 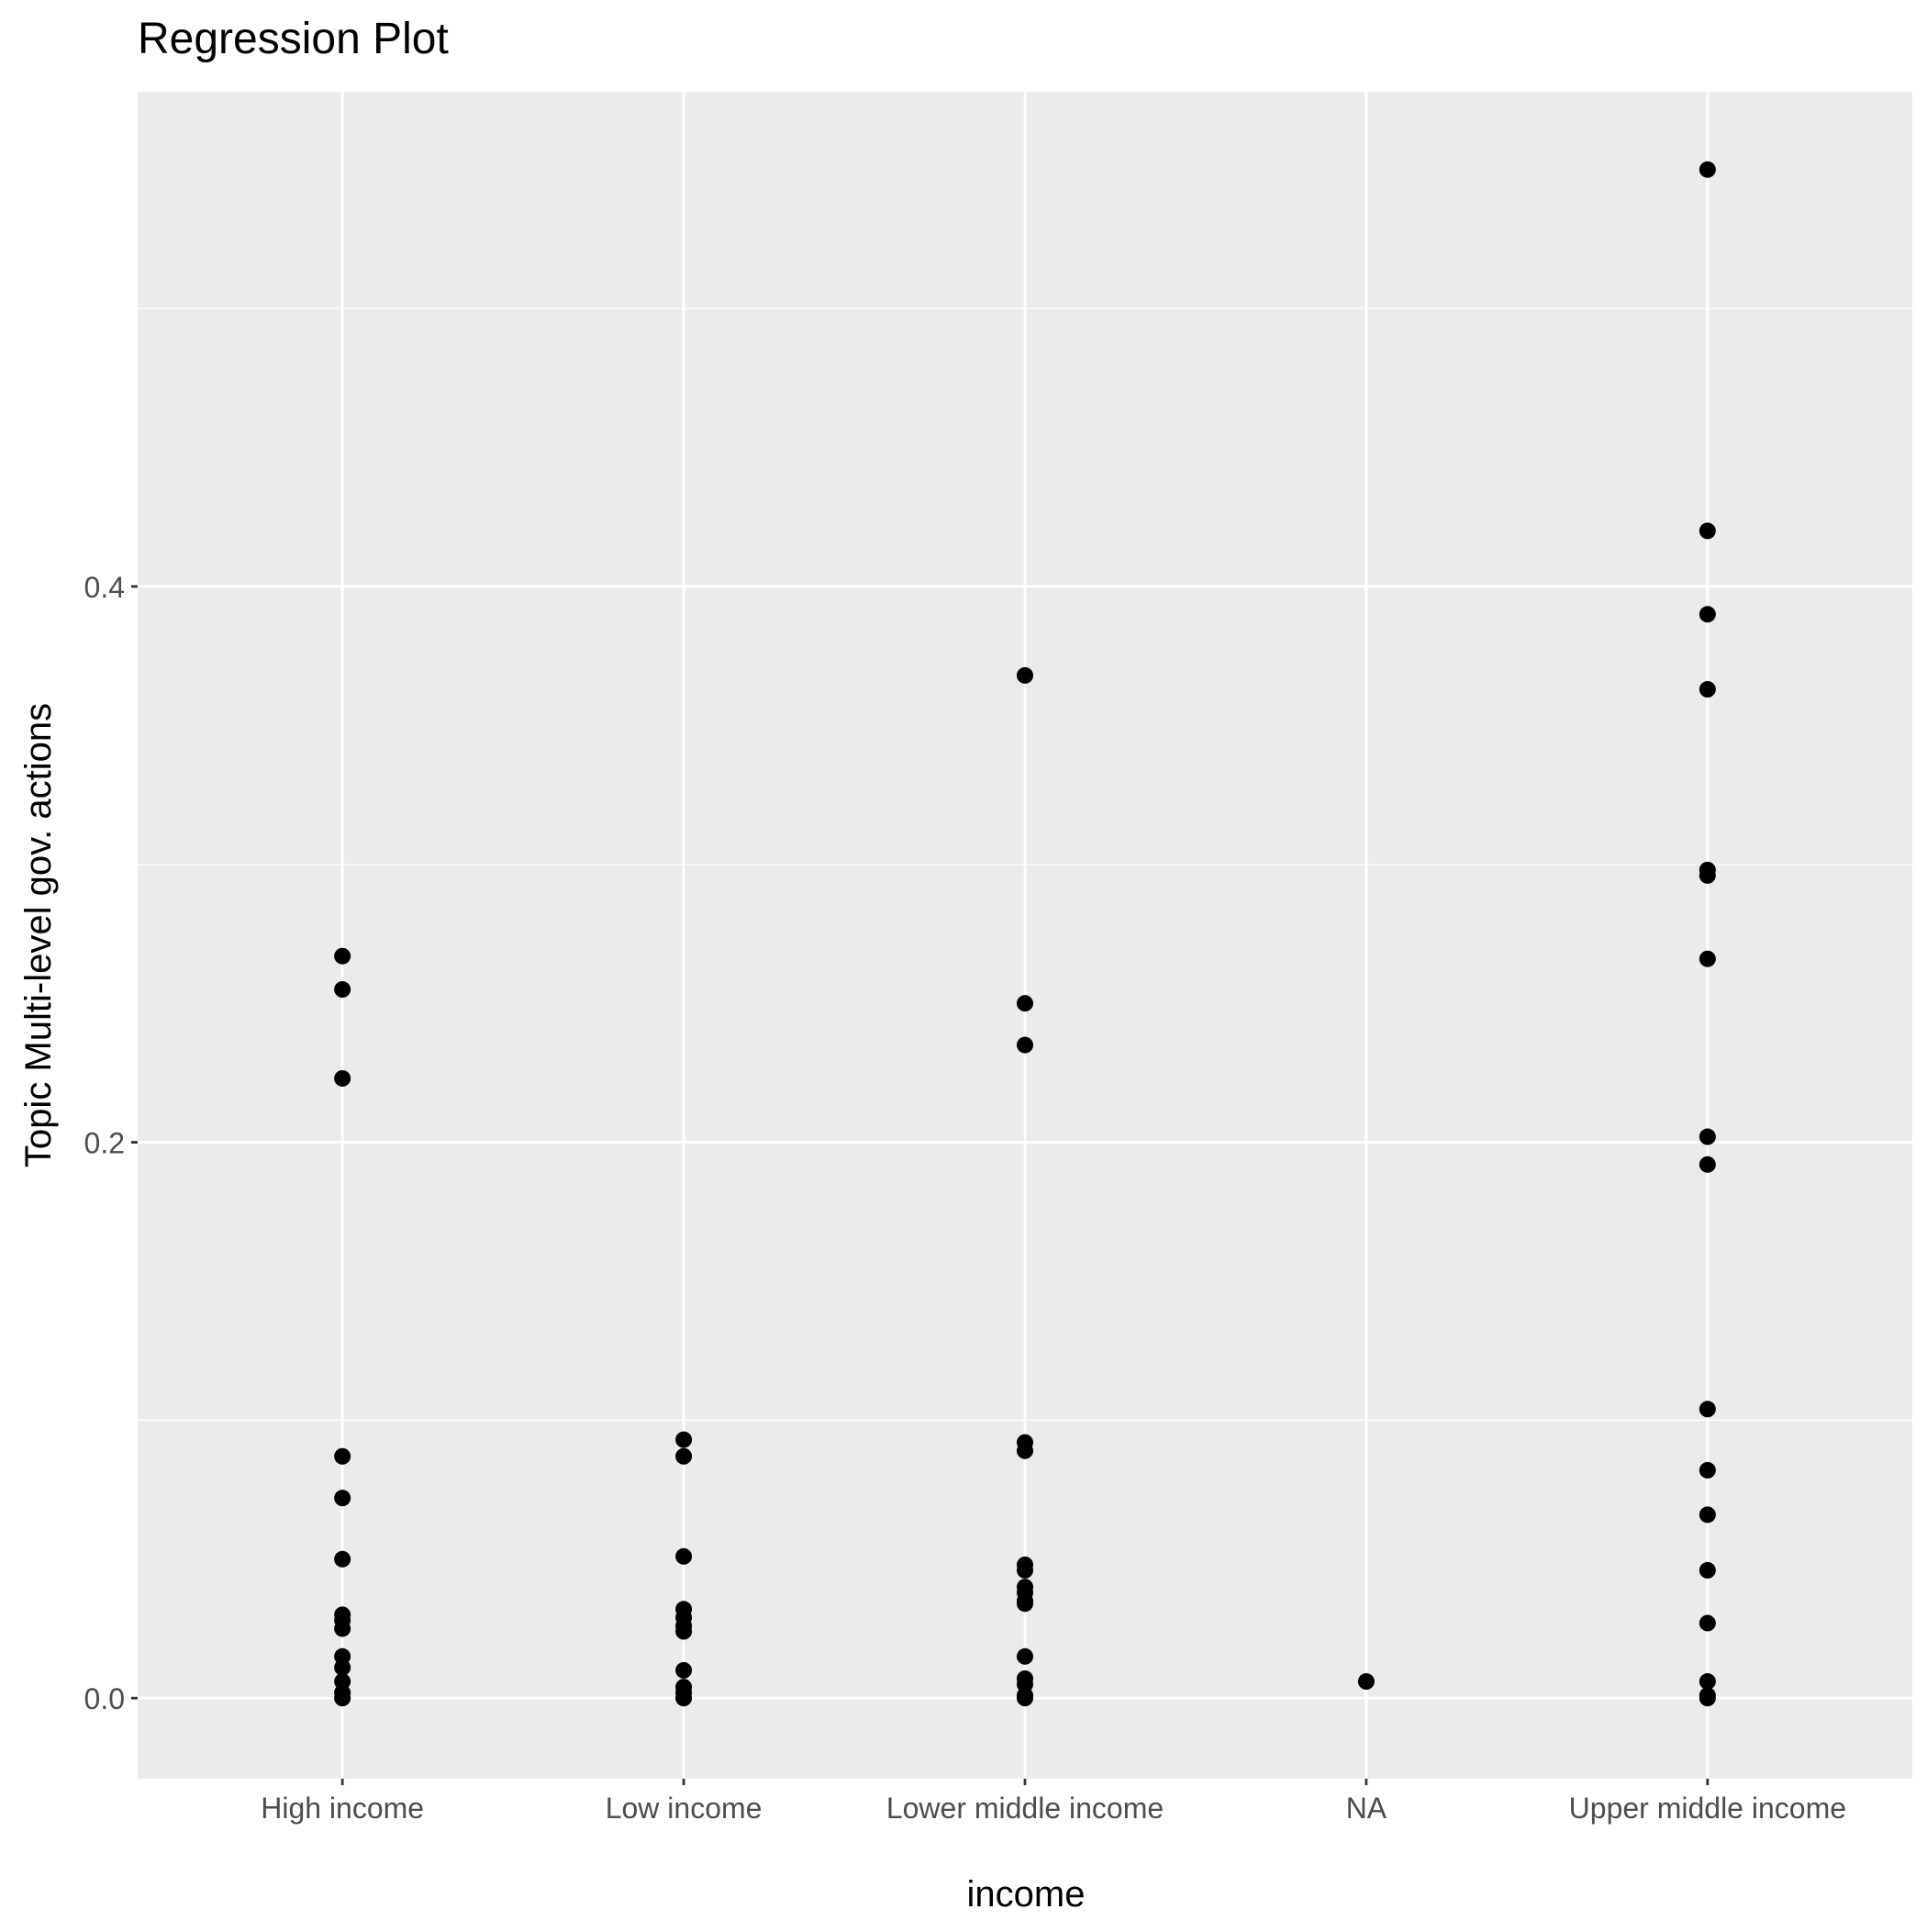 I want to click on y-tick-label: 0.4, so click(x=104, y=587).